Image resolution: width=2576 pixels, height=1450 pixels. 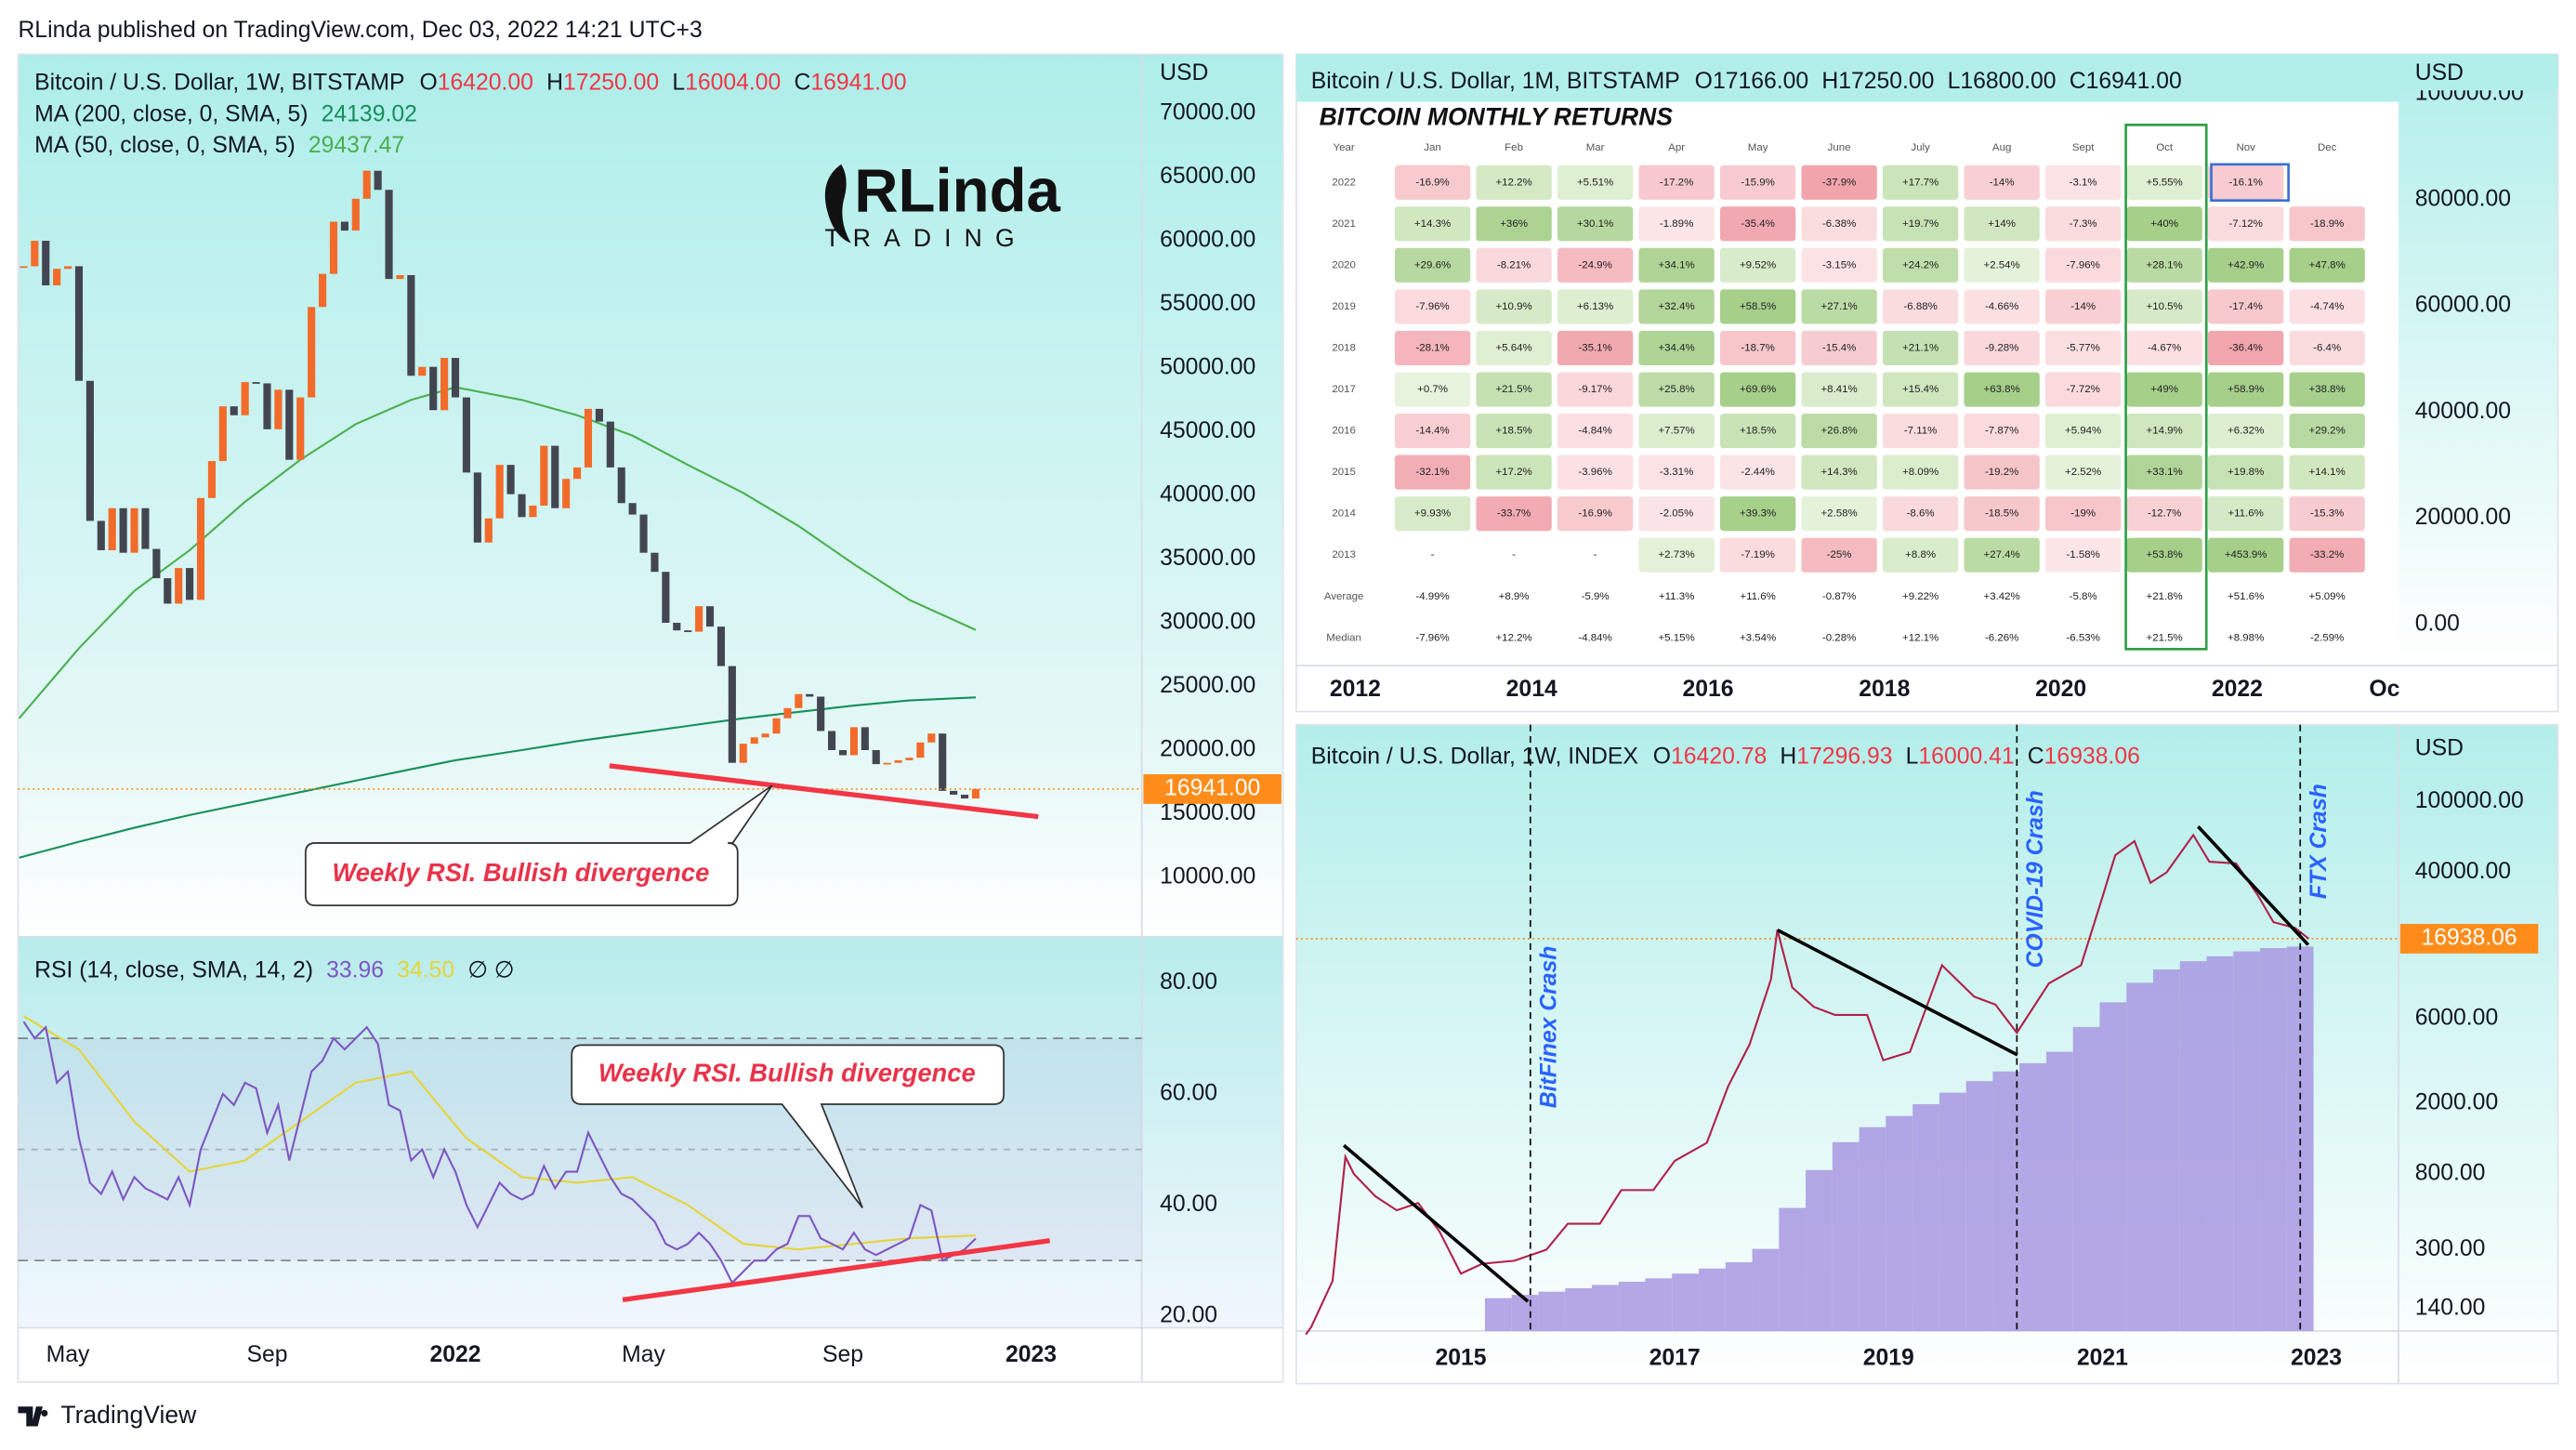 I want to click on y-tick-label: 60000.00, so click(x=1207, y=240).